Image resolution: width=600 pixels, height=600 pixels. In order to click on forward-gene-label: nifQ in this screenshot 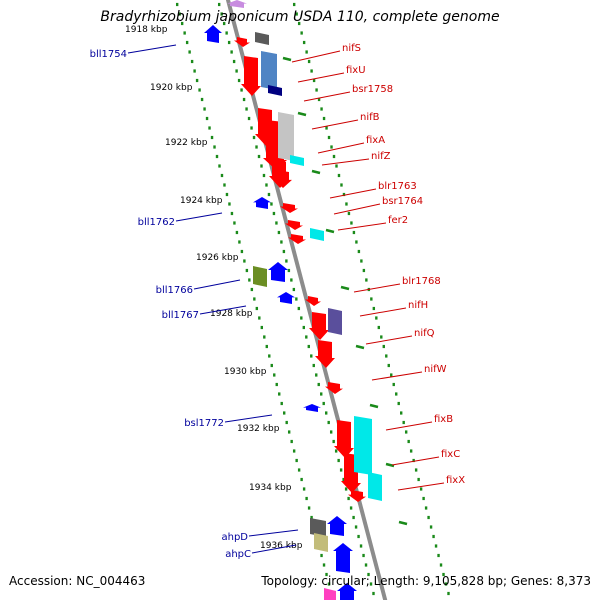, I will do `click(424, 333)`.